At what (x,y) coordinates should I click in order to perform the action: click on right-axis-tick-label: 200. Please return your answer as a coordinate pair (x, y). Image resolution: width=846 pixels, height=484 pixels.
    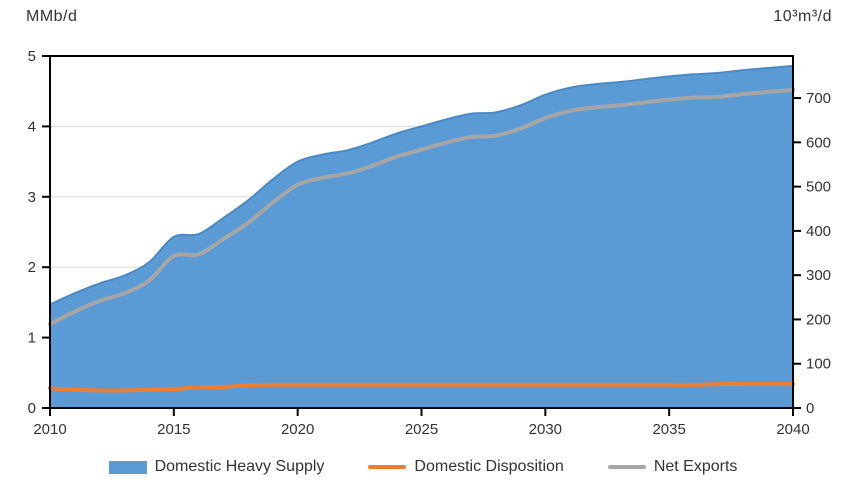
    Looking at the image, I should click on (818, 319).